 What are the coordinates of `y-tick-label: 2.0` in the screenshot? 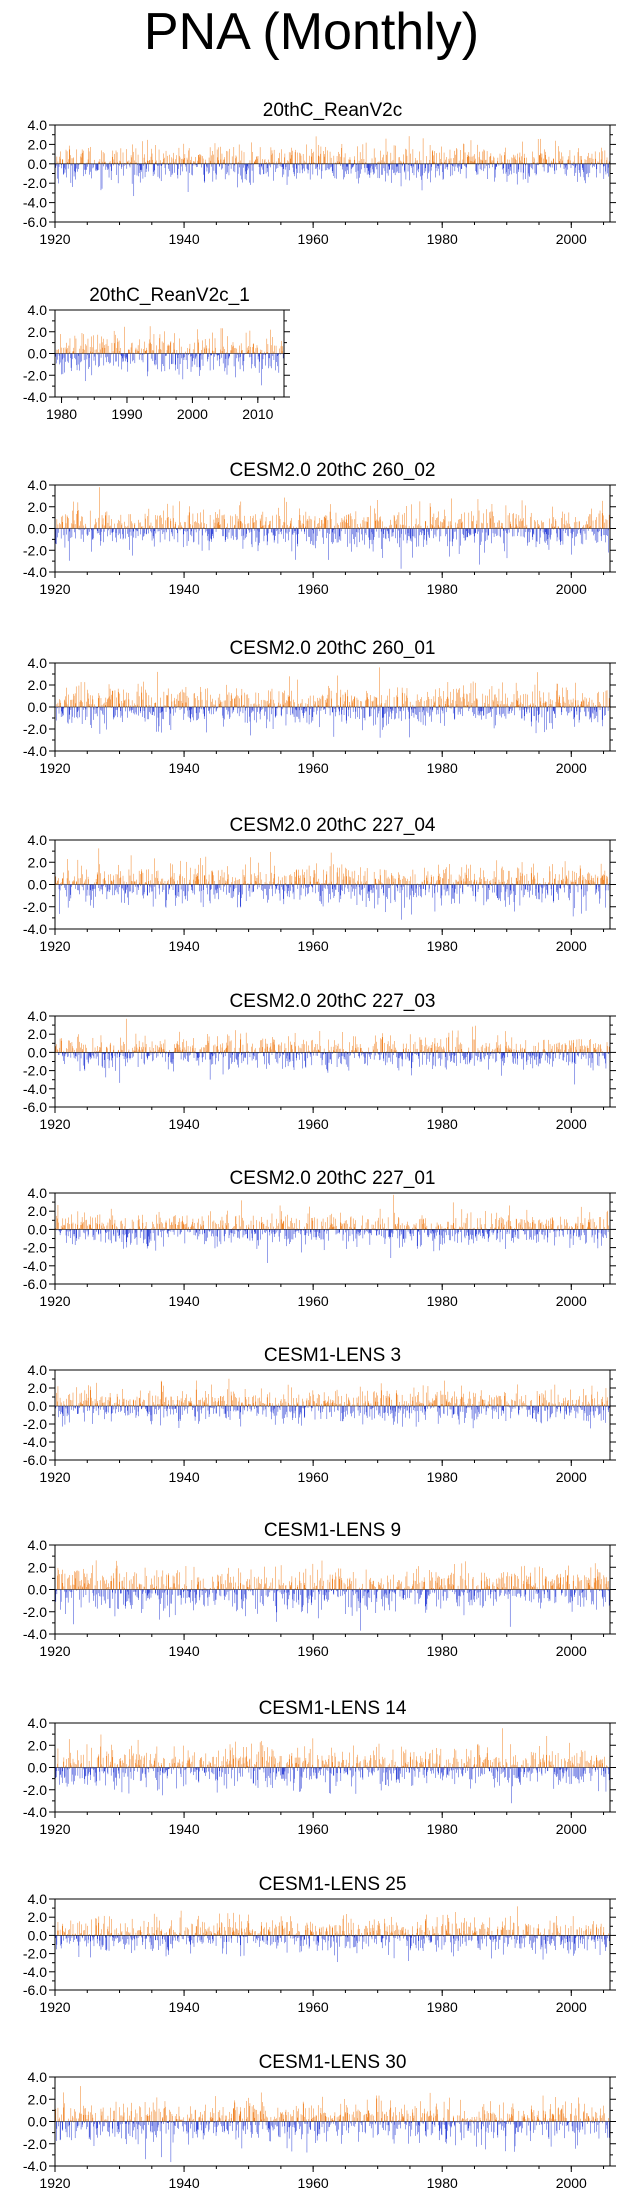 It's located at (38, 332).